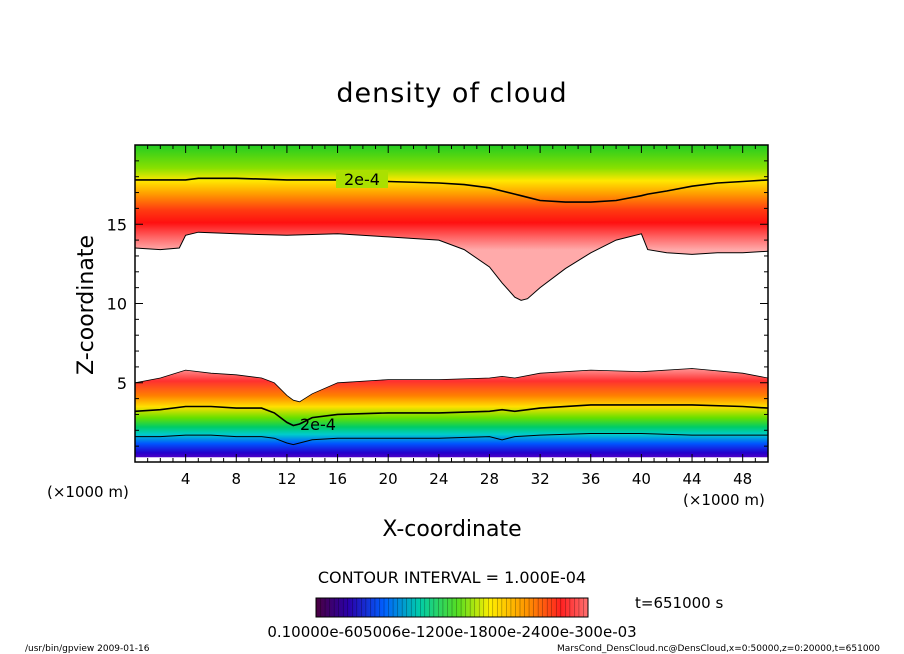 Image resolution: width=904 pixels, height=654 pixels. What do you see at coordinates (452, 607) in the screenshot?
I see `colorbar-stripes` at bounding box center [452, 607].